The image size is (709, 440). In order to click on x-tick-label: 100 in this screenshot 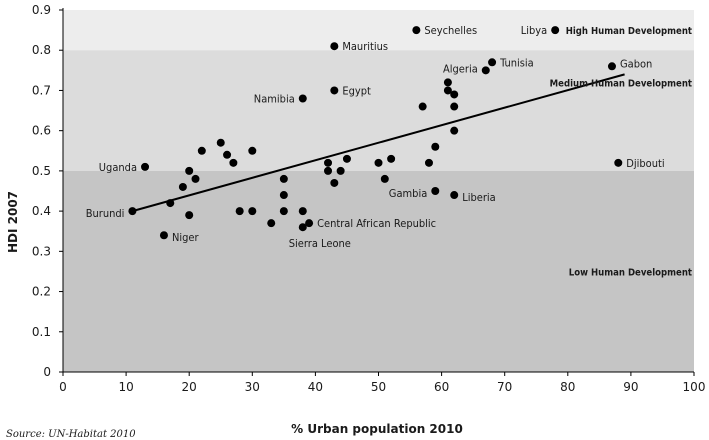, I will do `click(694, 387)`.